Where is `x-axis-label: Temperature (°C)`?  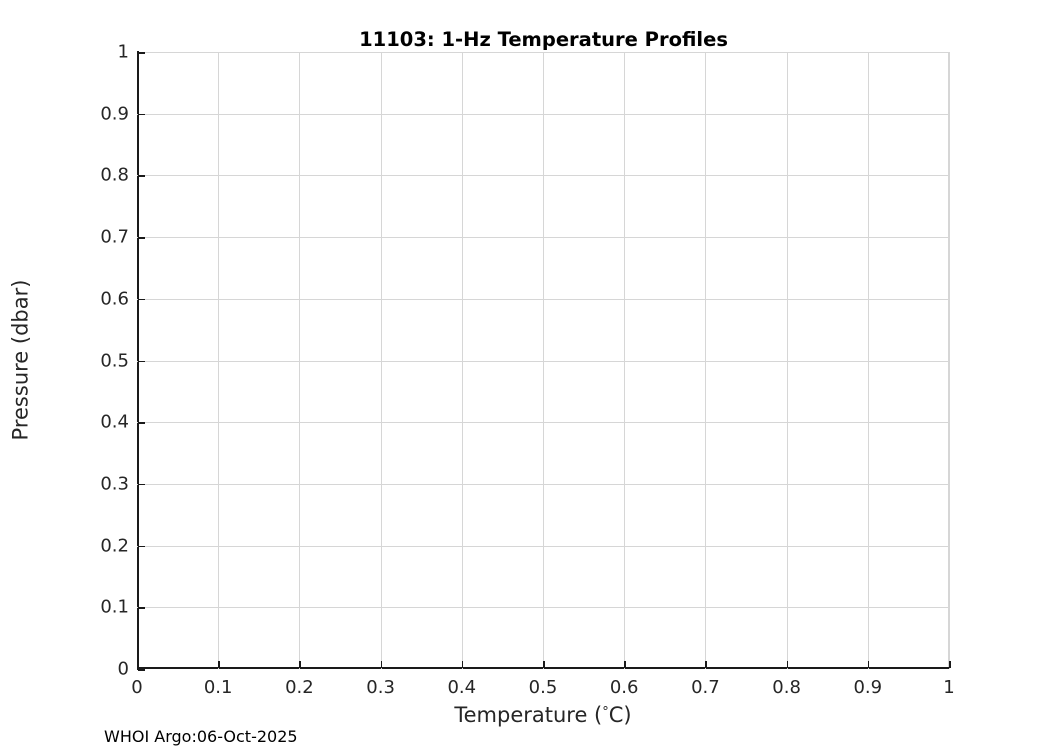
x-axis-label: Temperature (°C) is located at coordinates (543, 715).